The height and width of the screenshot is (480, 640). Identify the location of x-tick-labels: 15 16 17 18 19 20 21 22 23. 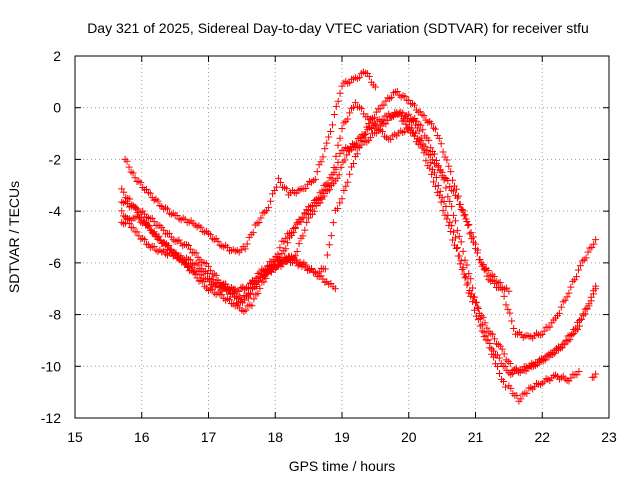
(342, 437).